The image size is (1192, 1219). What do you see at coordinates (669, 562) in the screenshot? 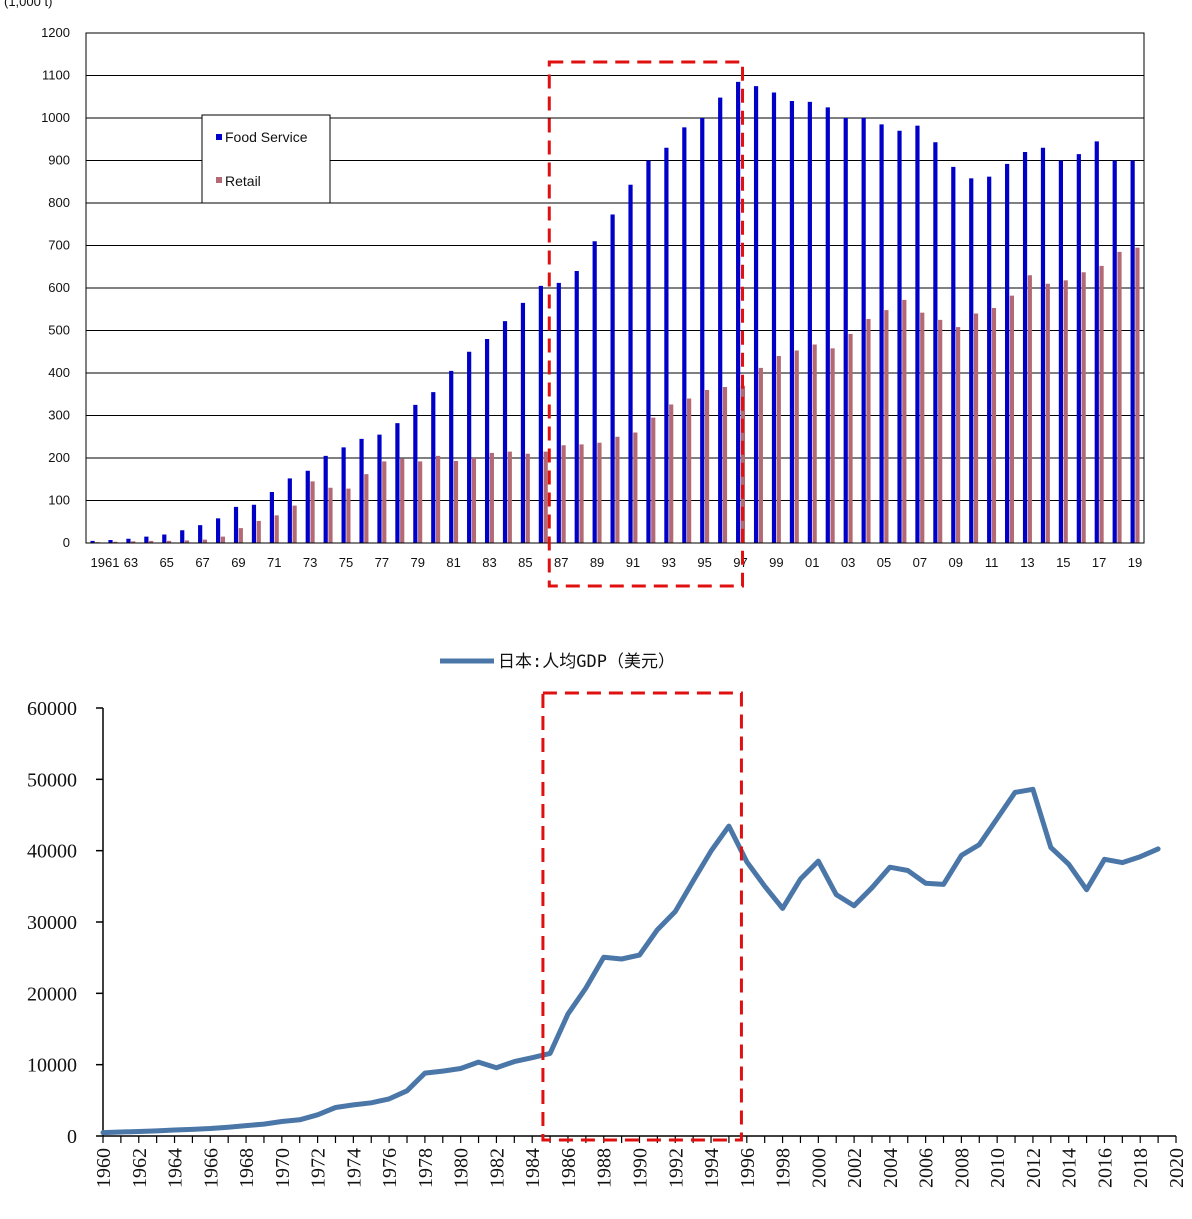
I see `x-tick-label: 93` at bounding box center [669, 562].